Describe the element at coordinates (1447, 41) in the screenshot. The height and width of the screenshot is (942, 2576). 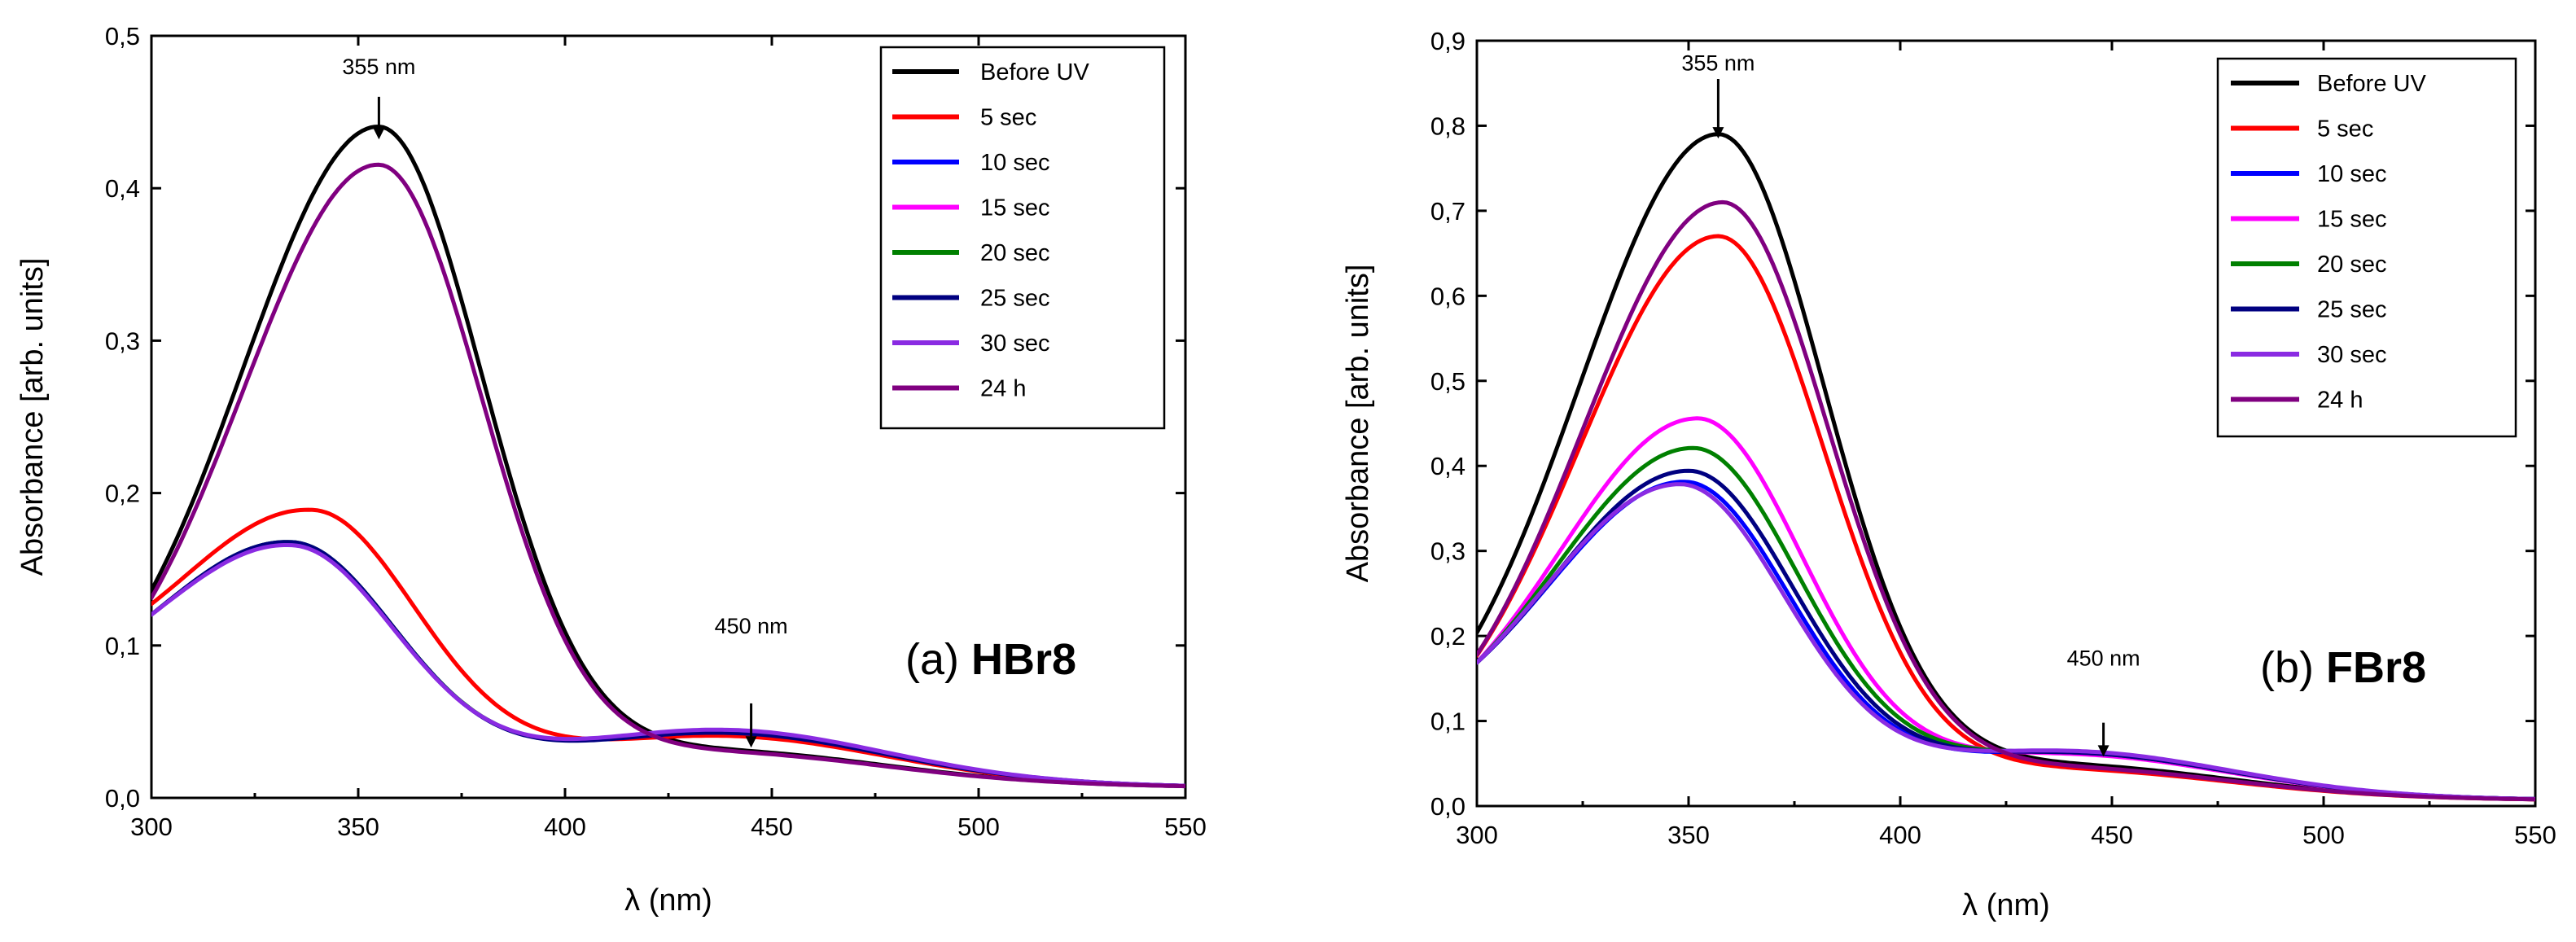
I see `y-tick-label: 0,9` at that location.